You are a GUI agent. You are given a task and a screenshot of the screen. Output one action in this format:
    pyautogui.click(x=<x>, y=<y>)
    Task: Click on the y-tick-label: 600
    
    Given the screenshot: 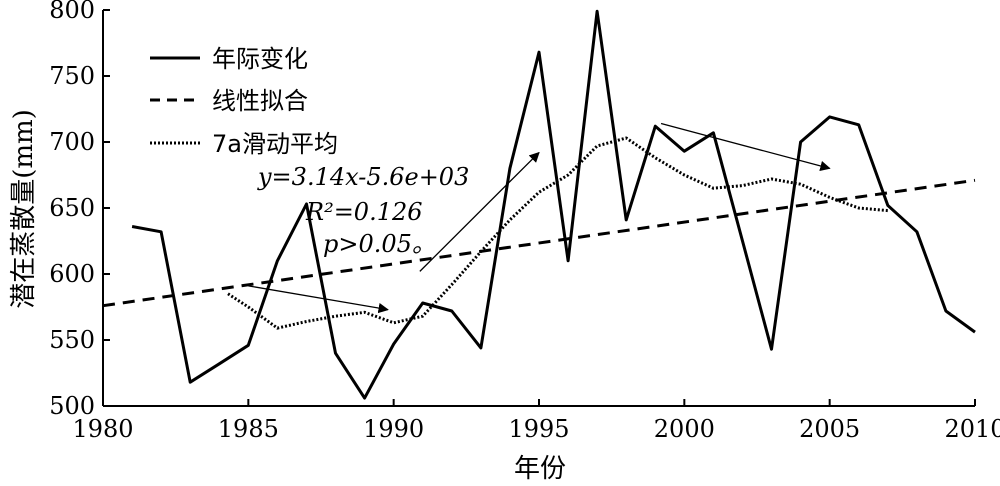 What is the action you would take?
    pyautogui.click(x=72, y=274)
    